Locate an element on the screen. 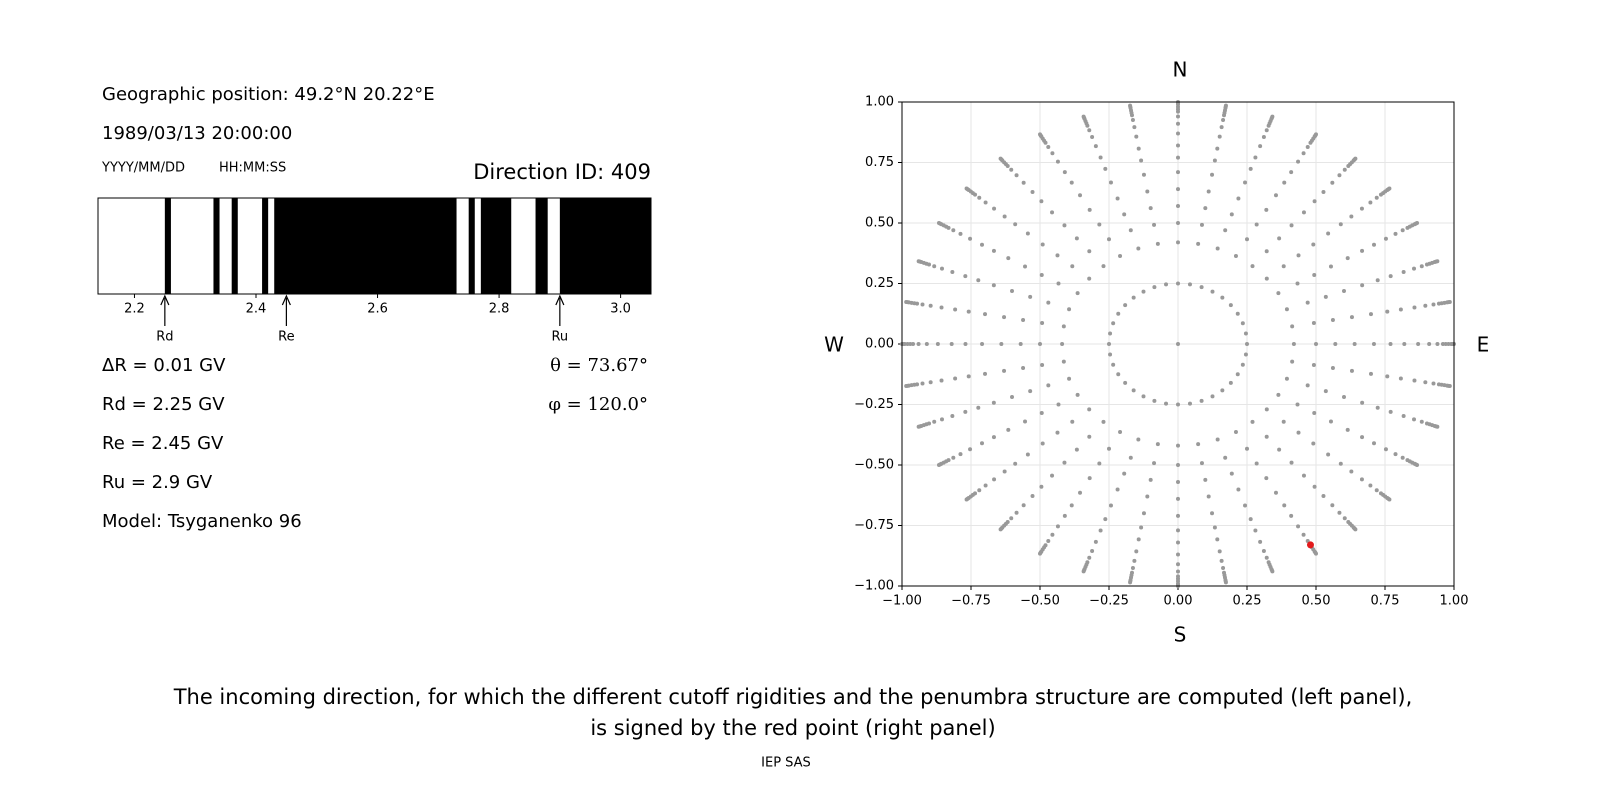  y-tick-label: −0.75 is located at coordinates (874, 525).